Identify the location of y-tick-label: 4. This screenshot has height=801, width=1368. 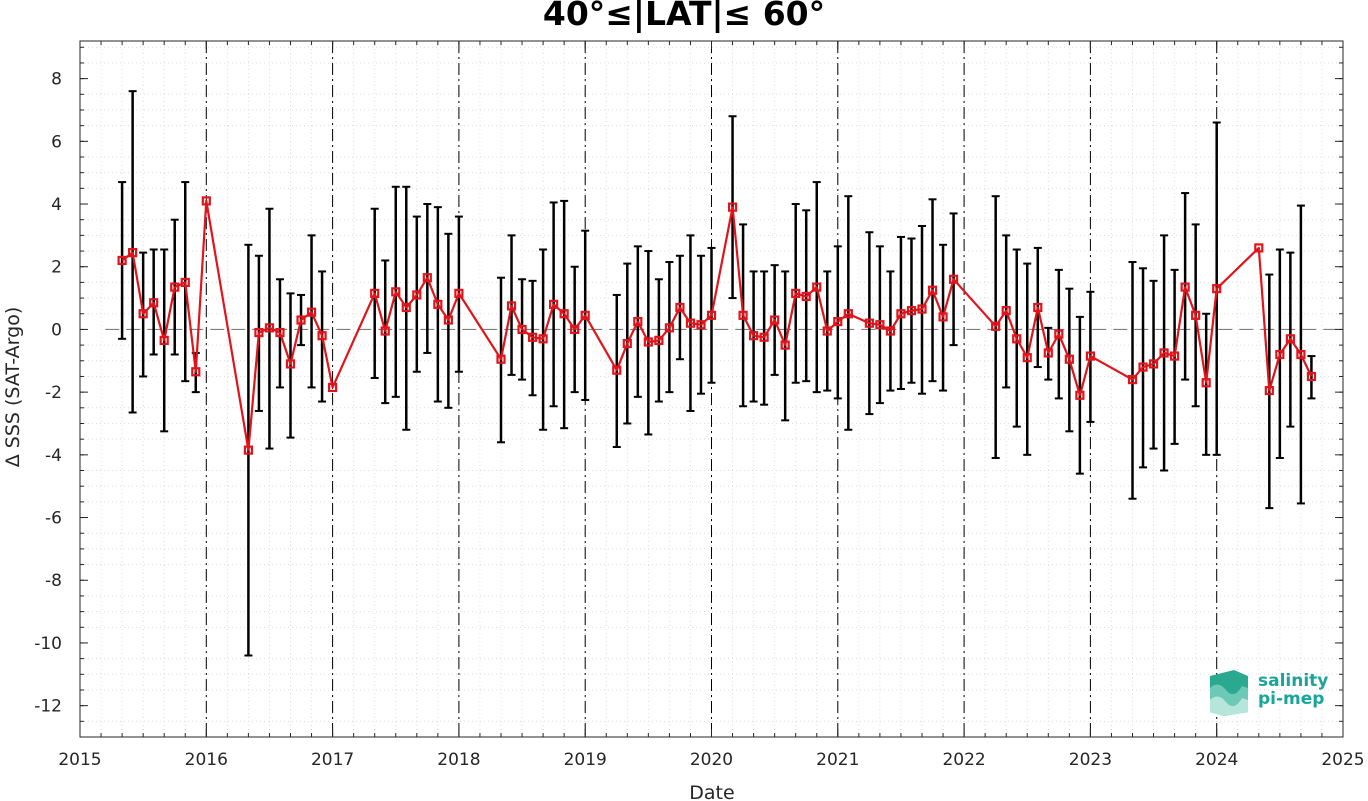
(56, 205).